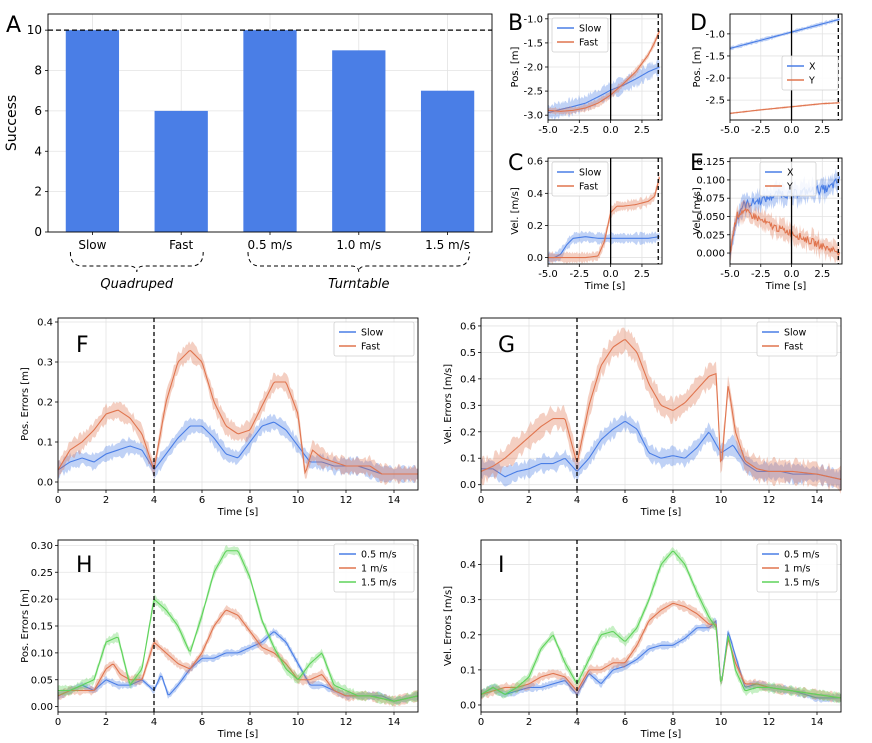  What do you see at coordinates (25, 404) in the screenshot?
I see `y-axis-label: Pos. Errors [m]` at bounding box center [25, 404].